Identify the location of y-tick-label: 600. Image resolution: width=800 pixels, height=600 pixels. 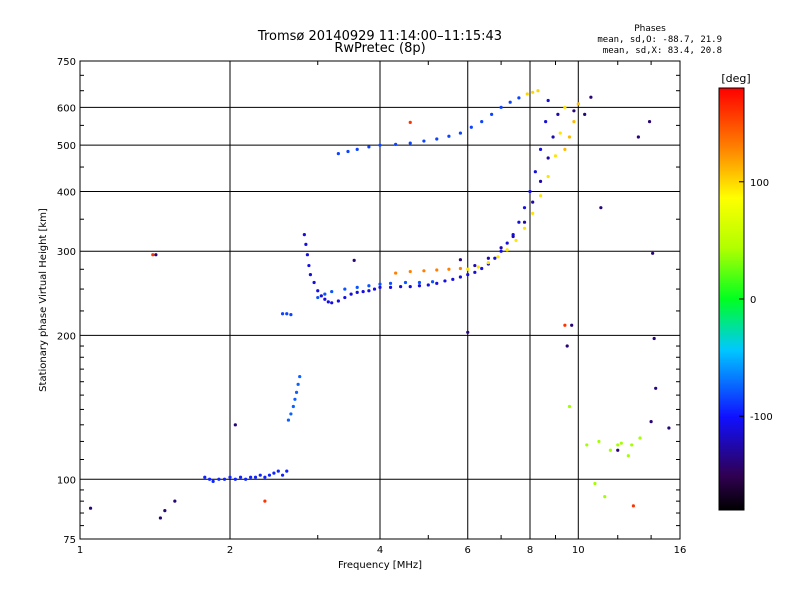
(66, 108).